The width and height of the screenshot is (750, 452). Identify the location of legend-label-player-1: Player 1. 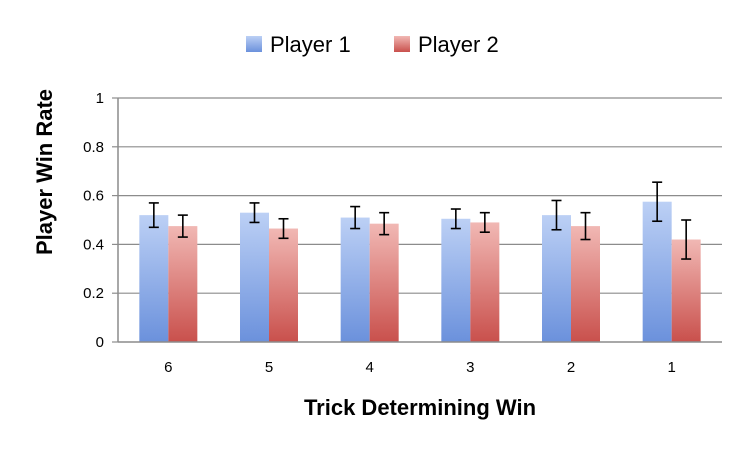
(310, 44).